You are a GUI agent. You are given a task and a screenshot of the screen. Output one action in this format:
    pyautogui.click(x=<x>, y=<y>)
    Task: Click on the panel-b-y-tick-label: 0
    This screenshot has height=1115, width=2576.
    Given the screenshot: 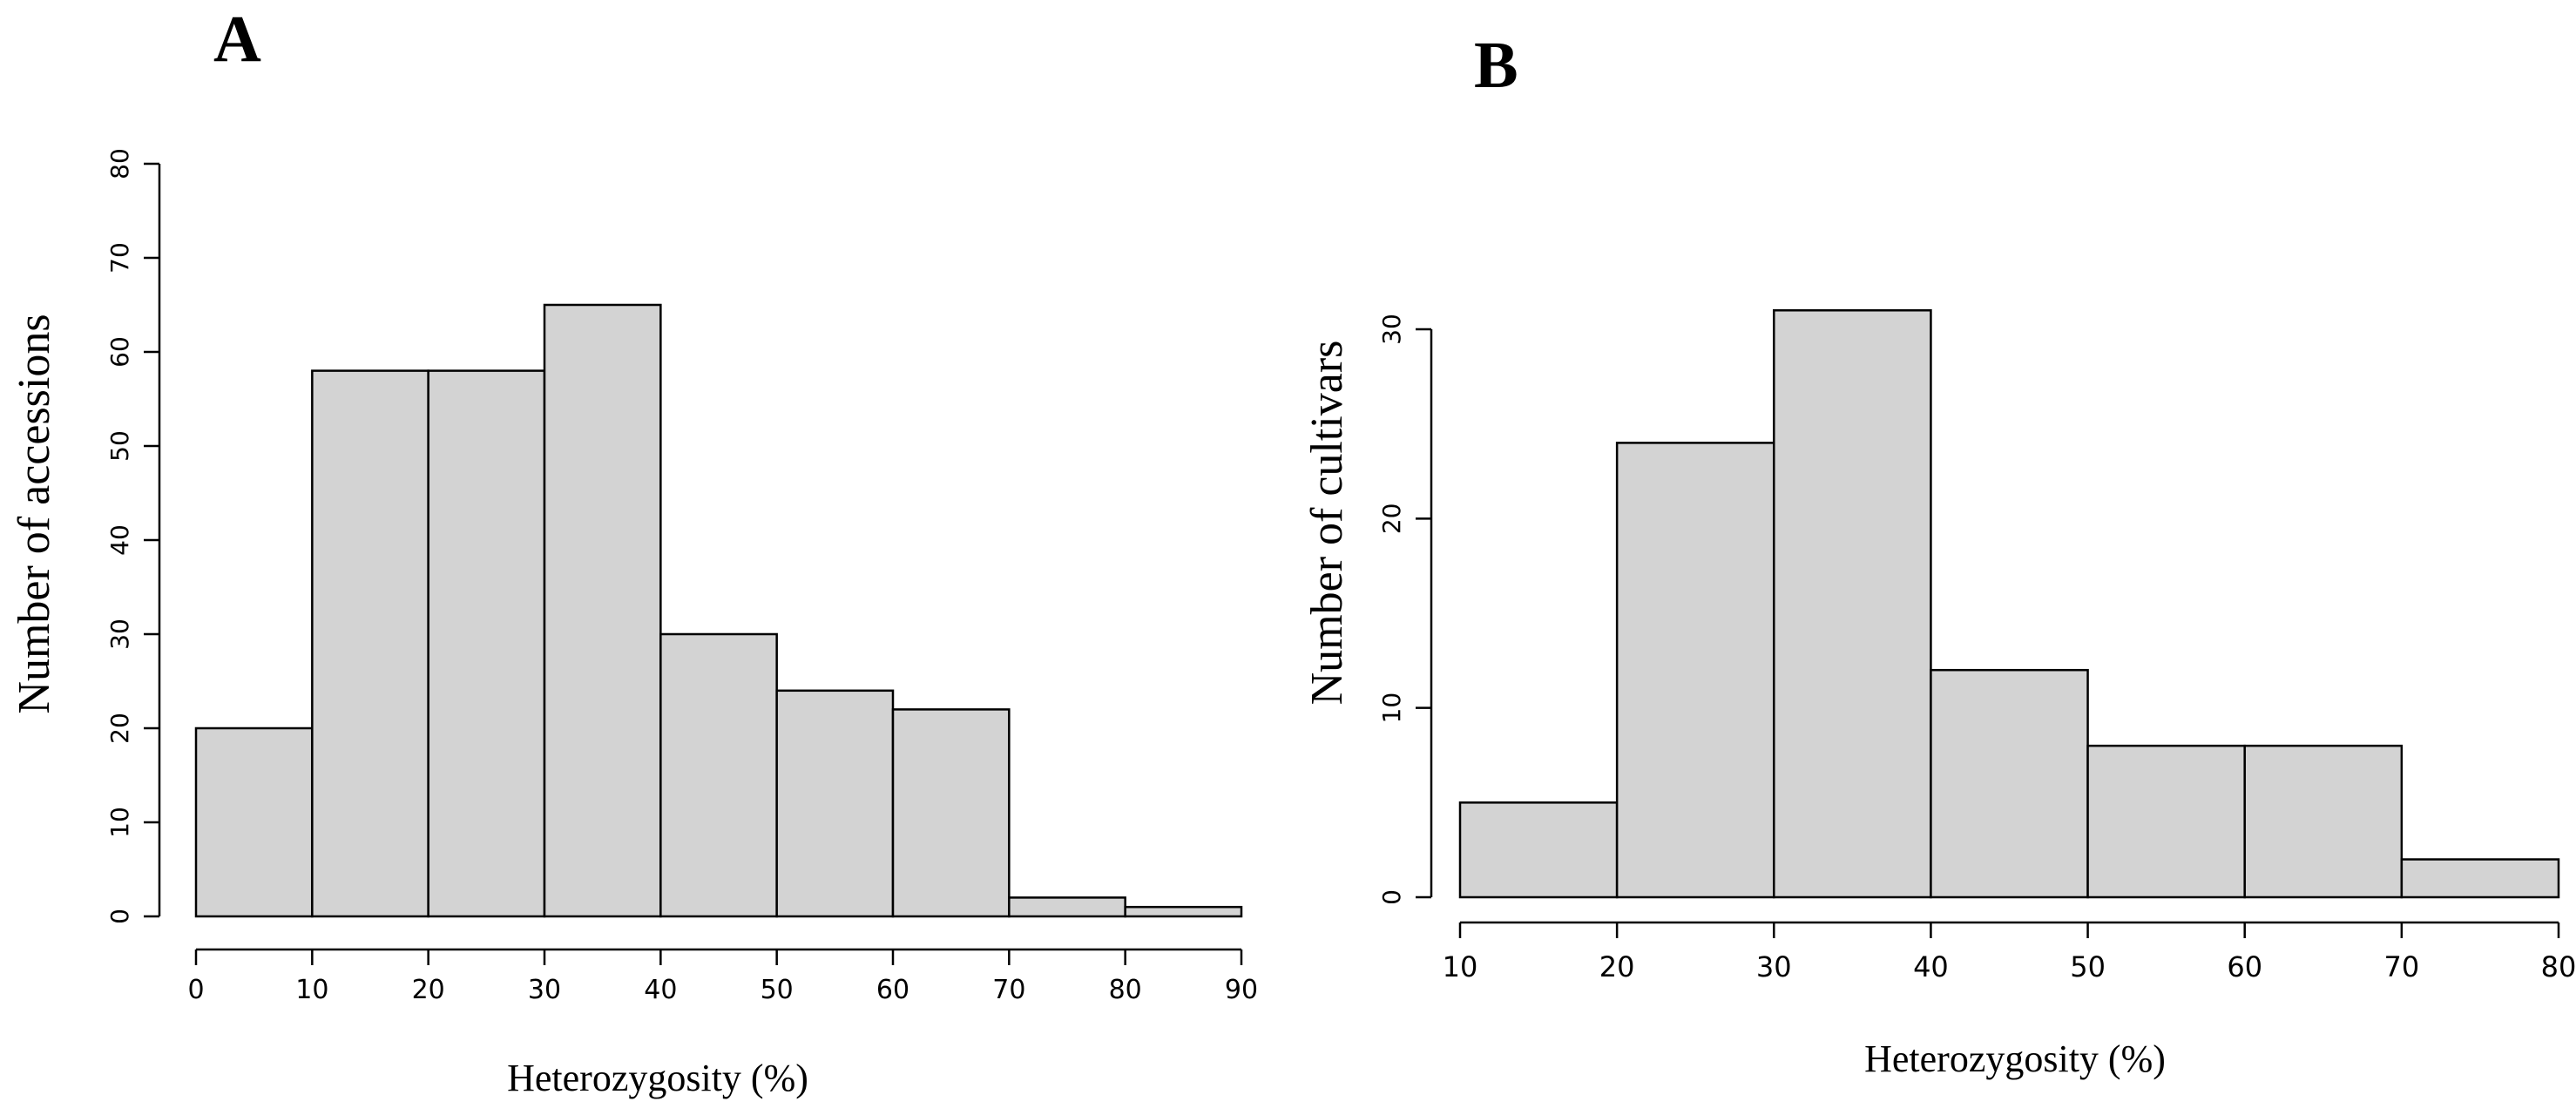 What is the action you would take?
    pyautogui.click(x=1391, y=897)
    